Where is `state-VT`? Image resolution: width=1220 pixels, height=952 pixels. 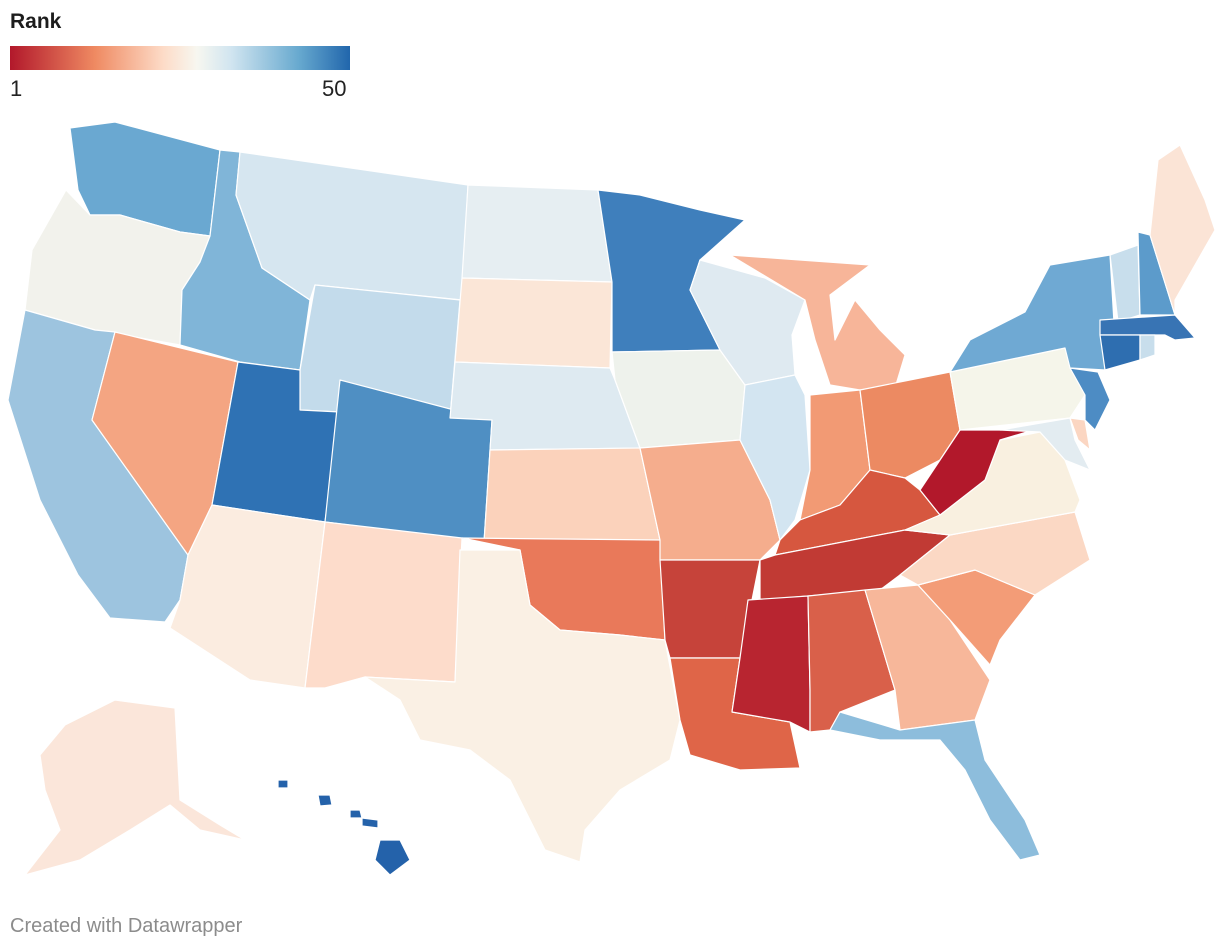
state-VT is located at coordinates (1125, 283).